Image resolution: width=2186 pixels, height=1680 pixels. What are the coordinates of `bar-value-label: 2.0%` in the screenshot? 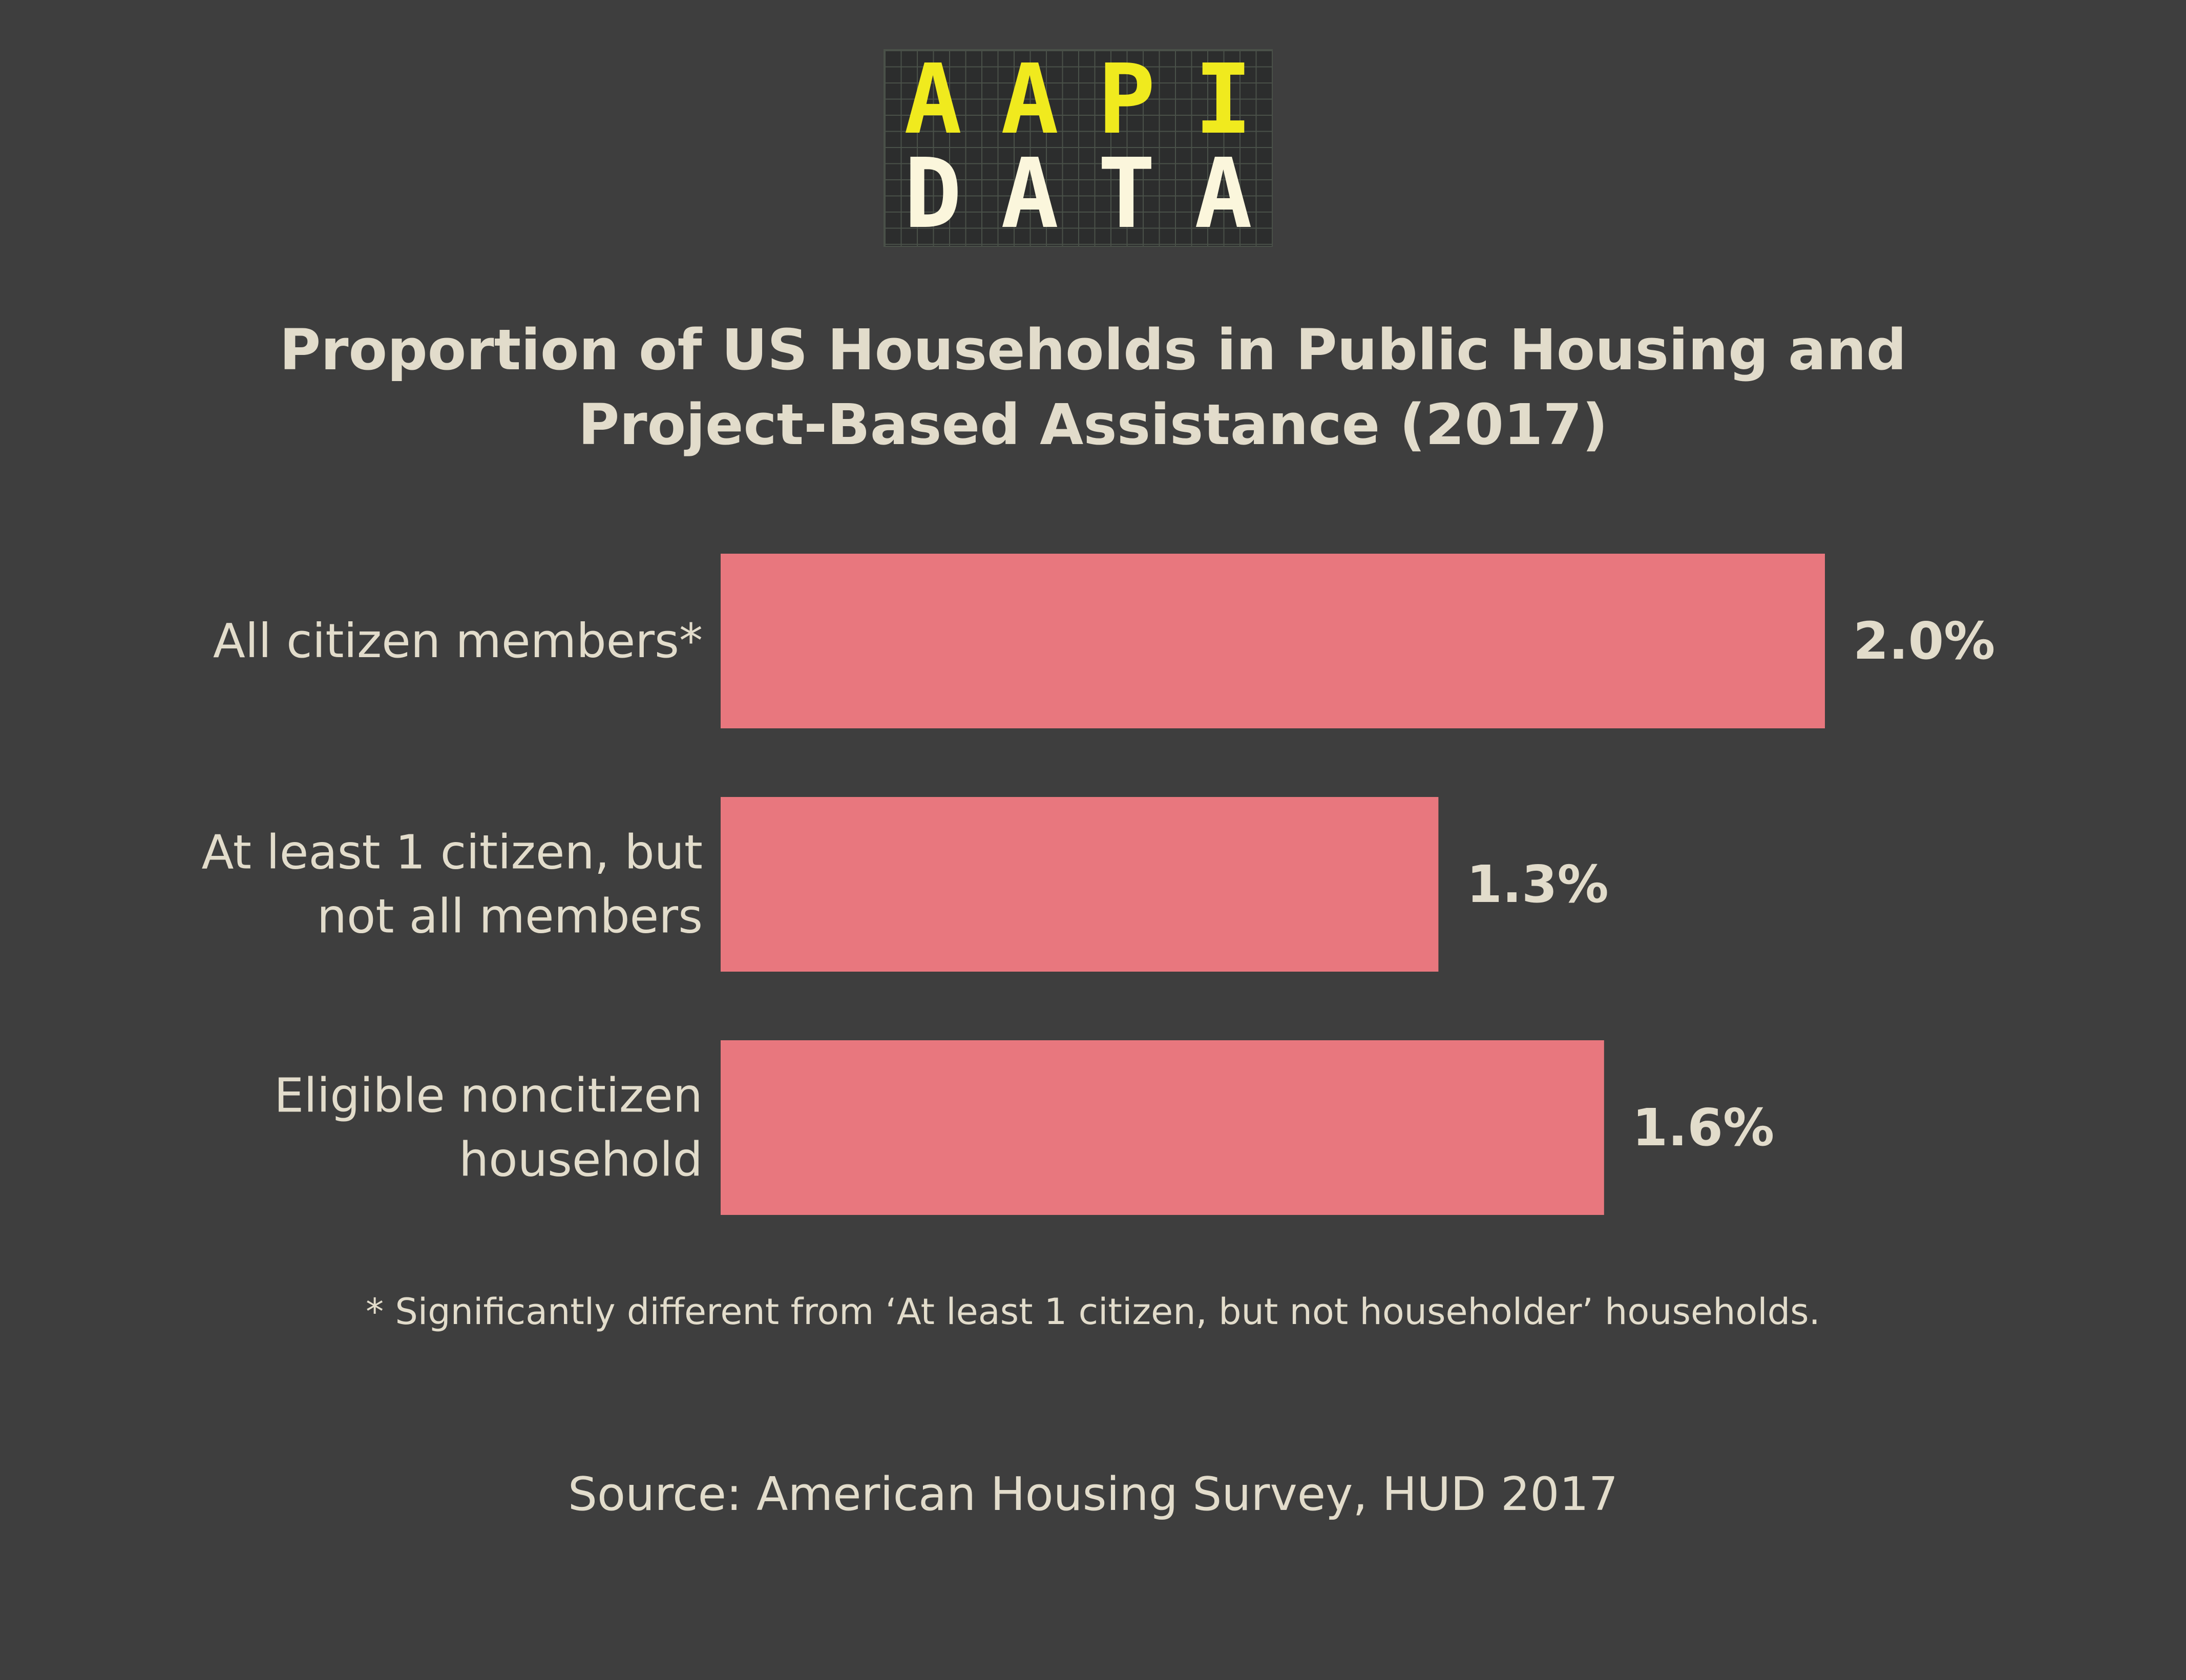 It's located at (1924, 641).